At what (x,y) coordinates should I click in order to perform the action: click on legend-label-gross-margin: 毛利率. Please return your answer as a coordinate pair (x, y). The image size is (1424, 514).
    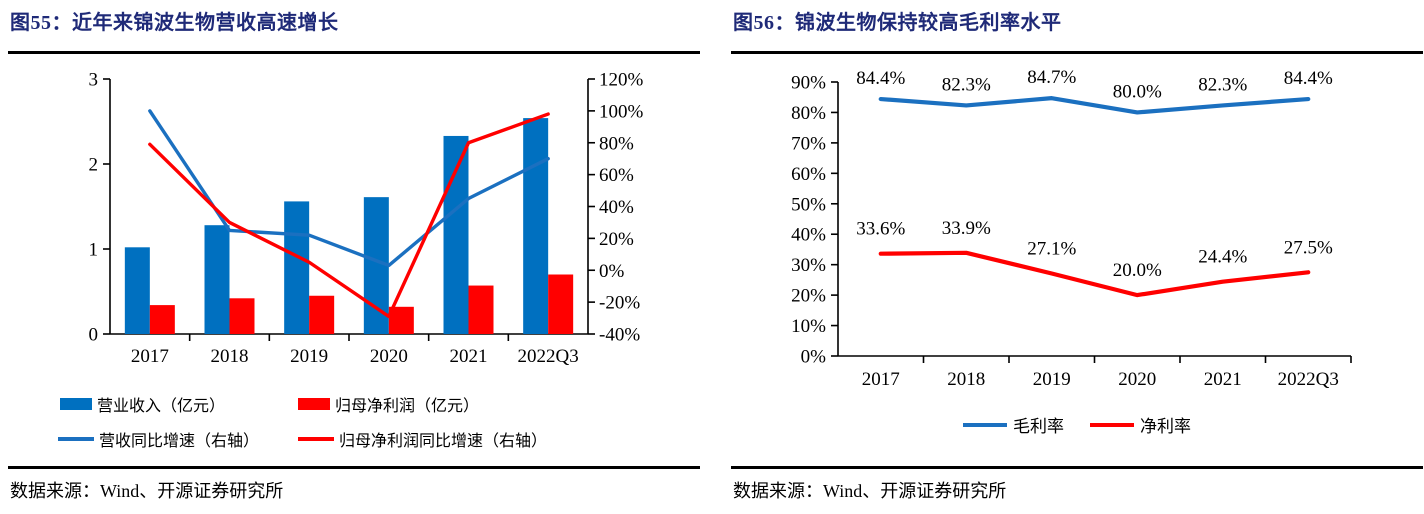
    Looking at the image, I should click on (1038, 426).